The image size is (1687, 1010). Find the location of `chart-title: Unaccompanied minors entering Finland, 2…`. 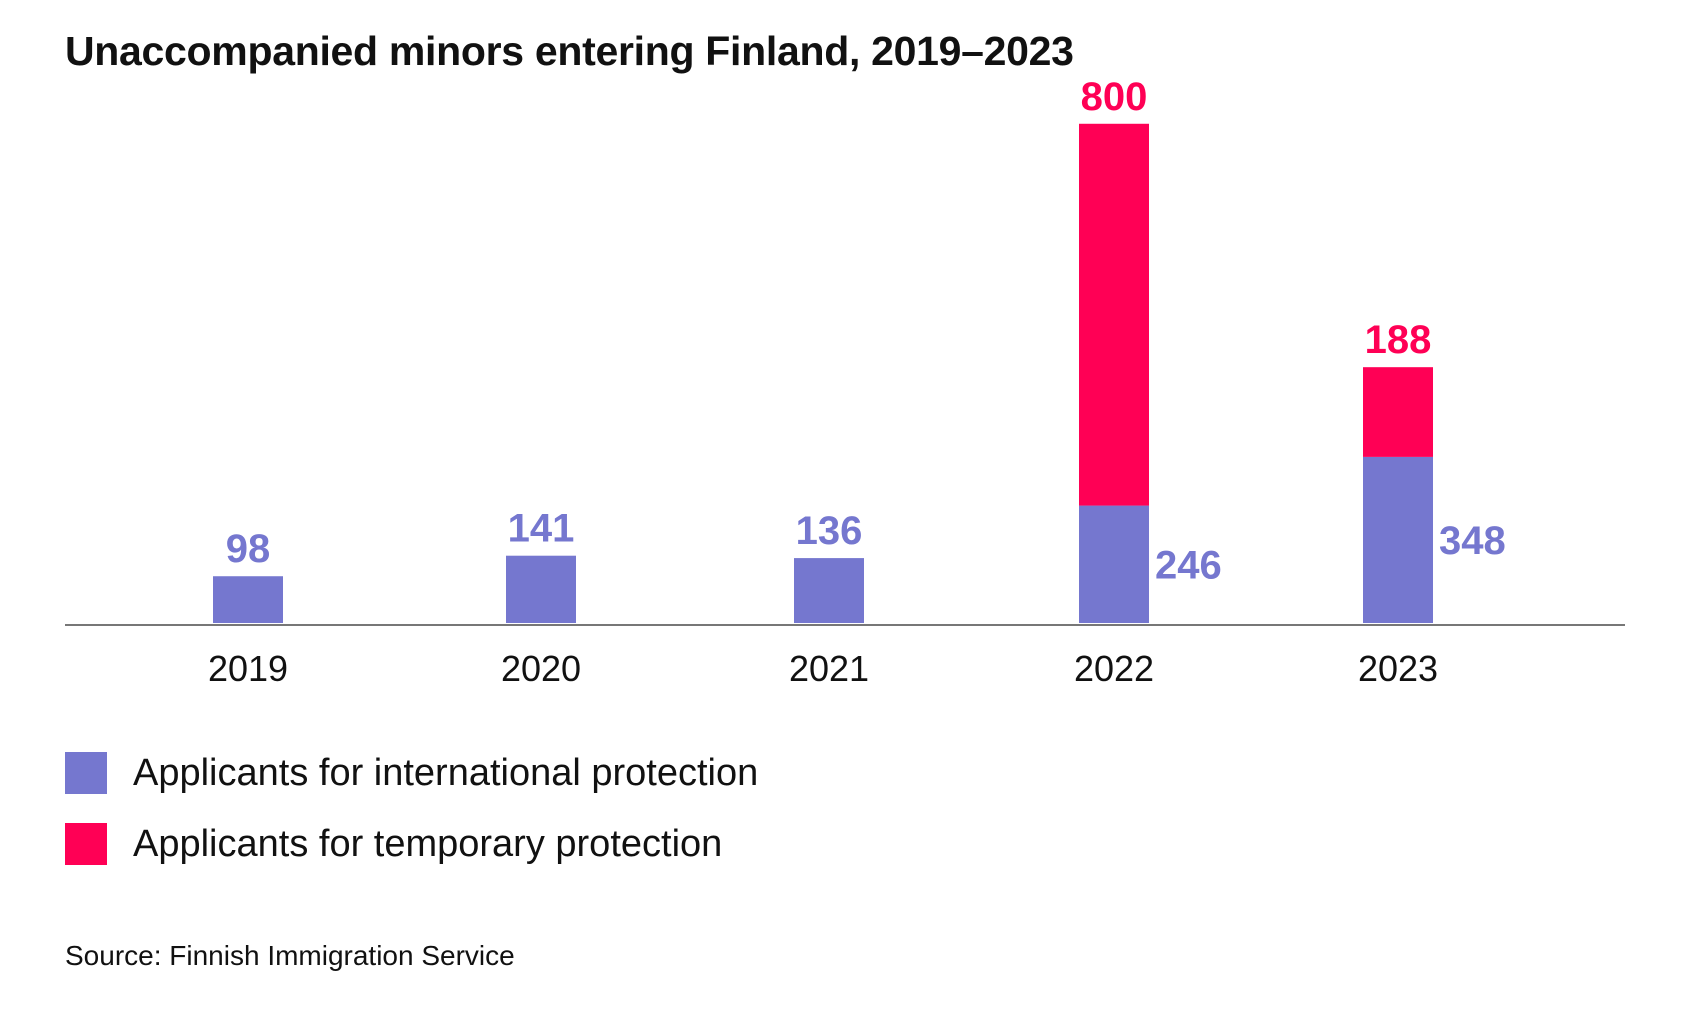

chart-title: Unaccompanied minors entering Finland, 2… is located at coordinates (569, 51).